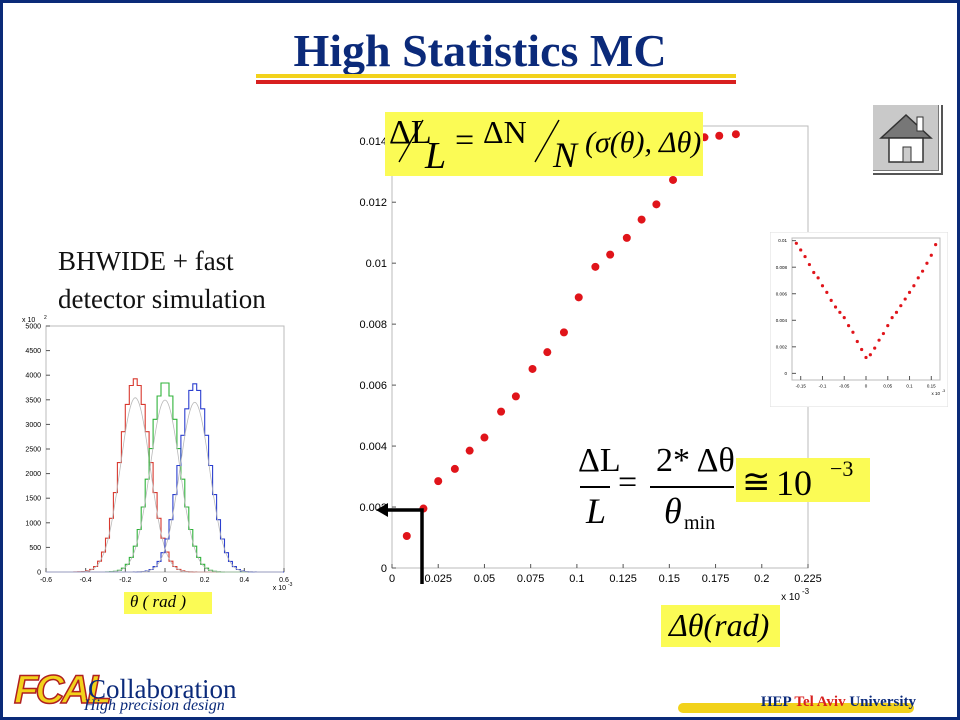  What do you see at coordinates (673, 511) in the screenshot?
I see `f2-rhs-den: θ` at bounding box center [673, 511].